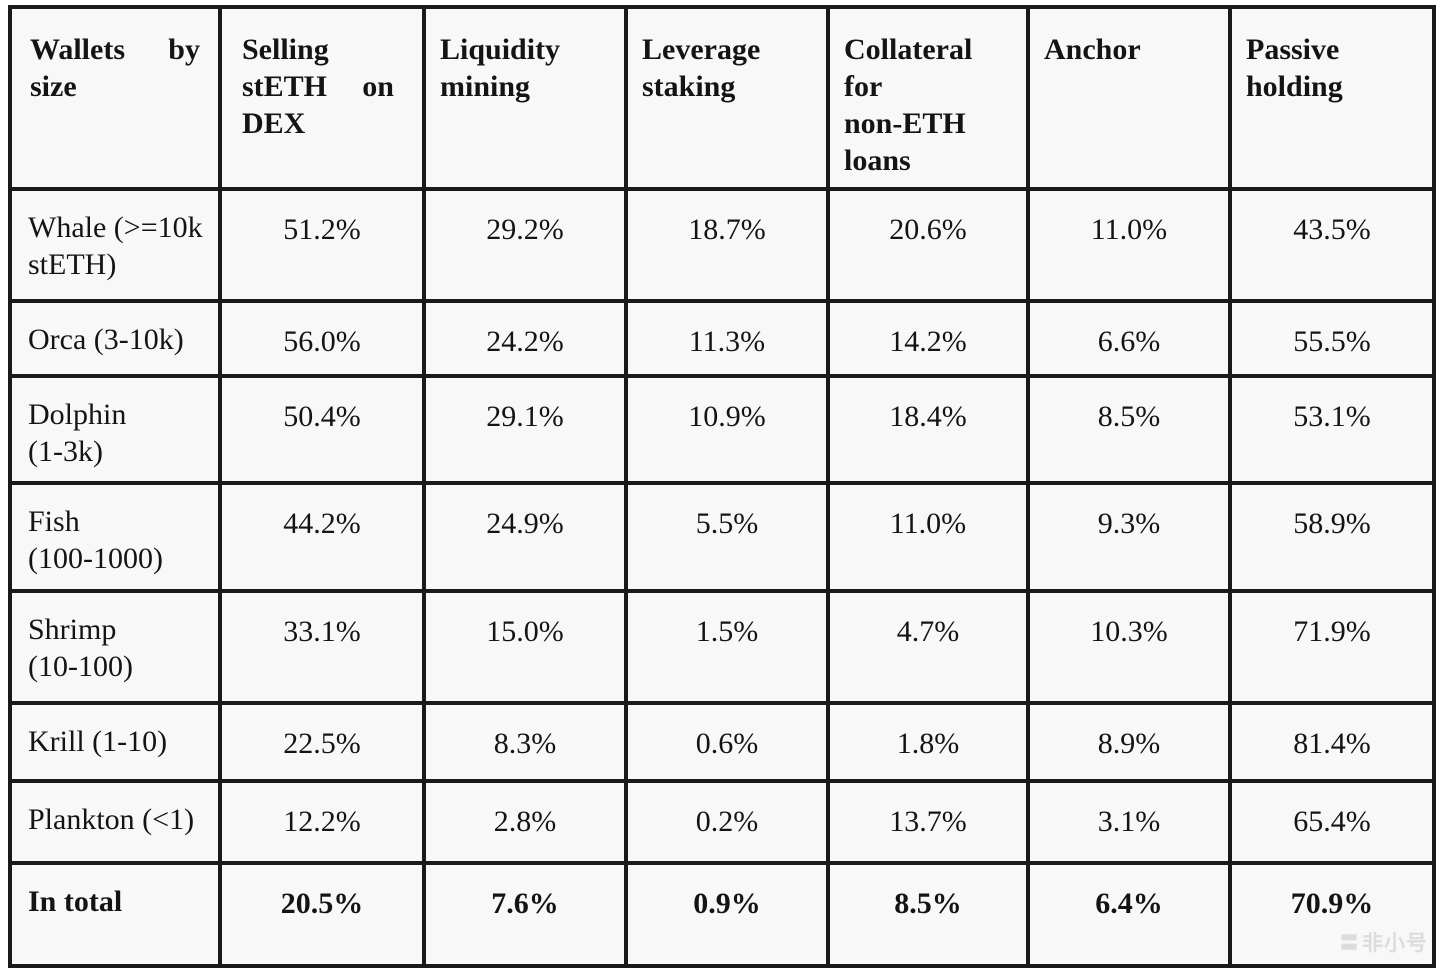 The width and height of the screenshot is (1440, 968). What do you see at coordinates (525, 742) in the screenshot?
I see `cell-krill-liquidity: 8.3%` at bounding box center [525, 742].